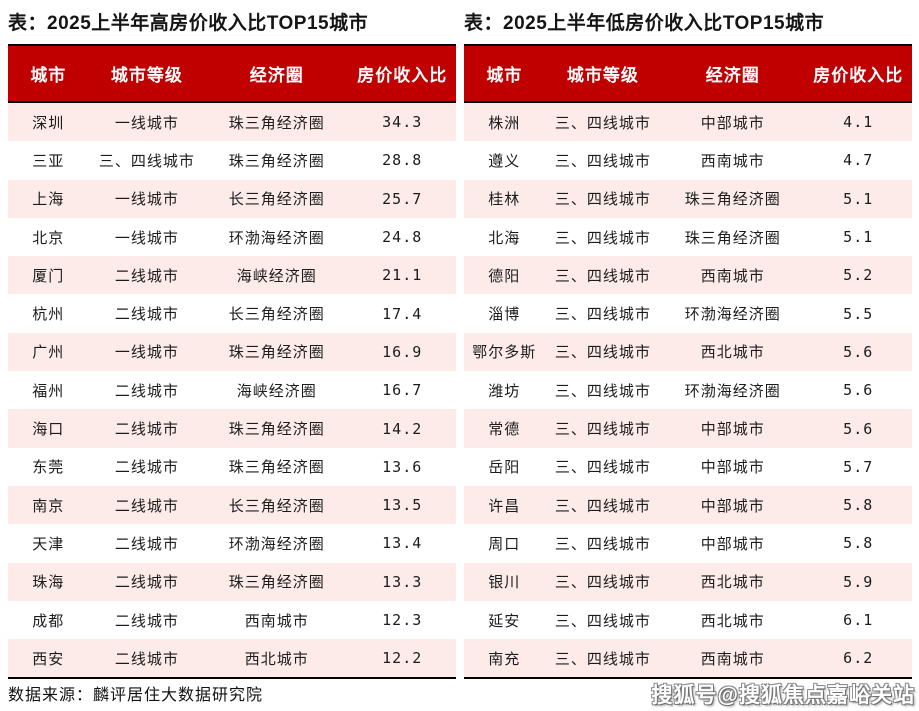  What do you see at coordinates (232, 659) in the screenshot?
I see `table-row: 西安 二线城市 西北城市 12.2` at bounding box center [232, 659].